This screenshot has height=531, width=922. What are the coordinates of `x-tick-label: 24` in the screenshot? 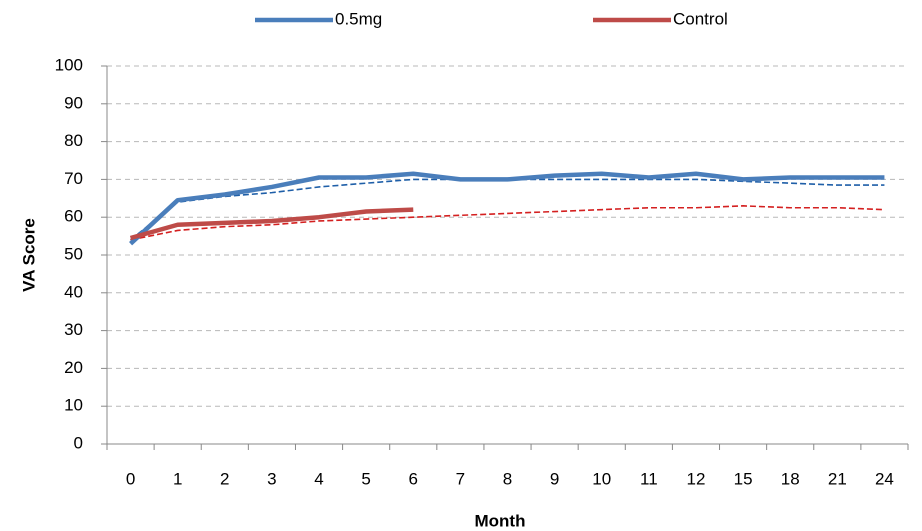 It's located at (884, 478).